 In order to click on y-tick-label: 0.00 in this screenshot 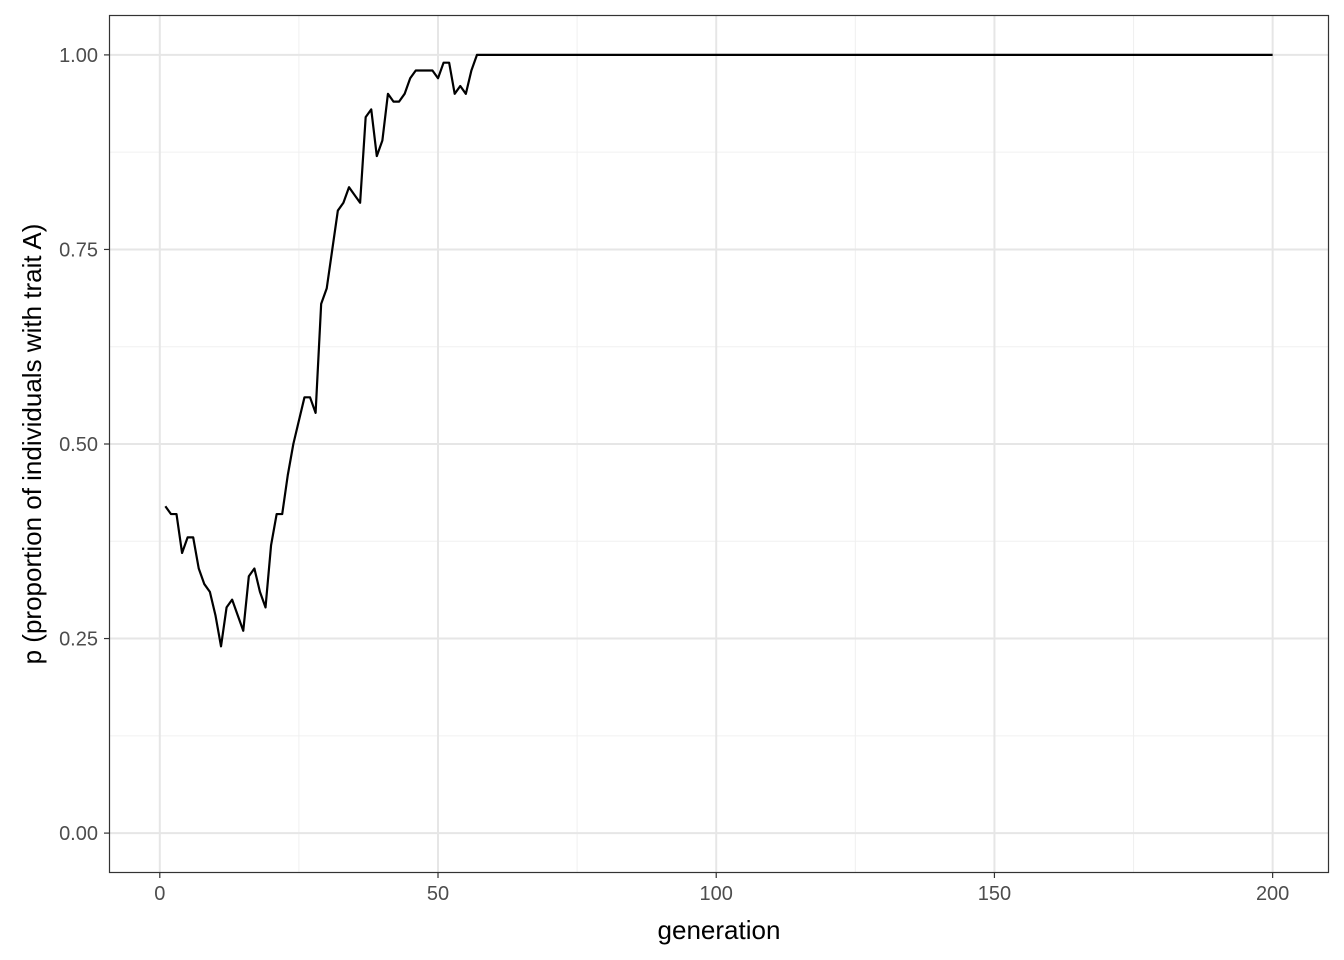, I will do `click(78, 834)`.